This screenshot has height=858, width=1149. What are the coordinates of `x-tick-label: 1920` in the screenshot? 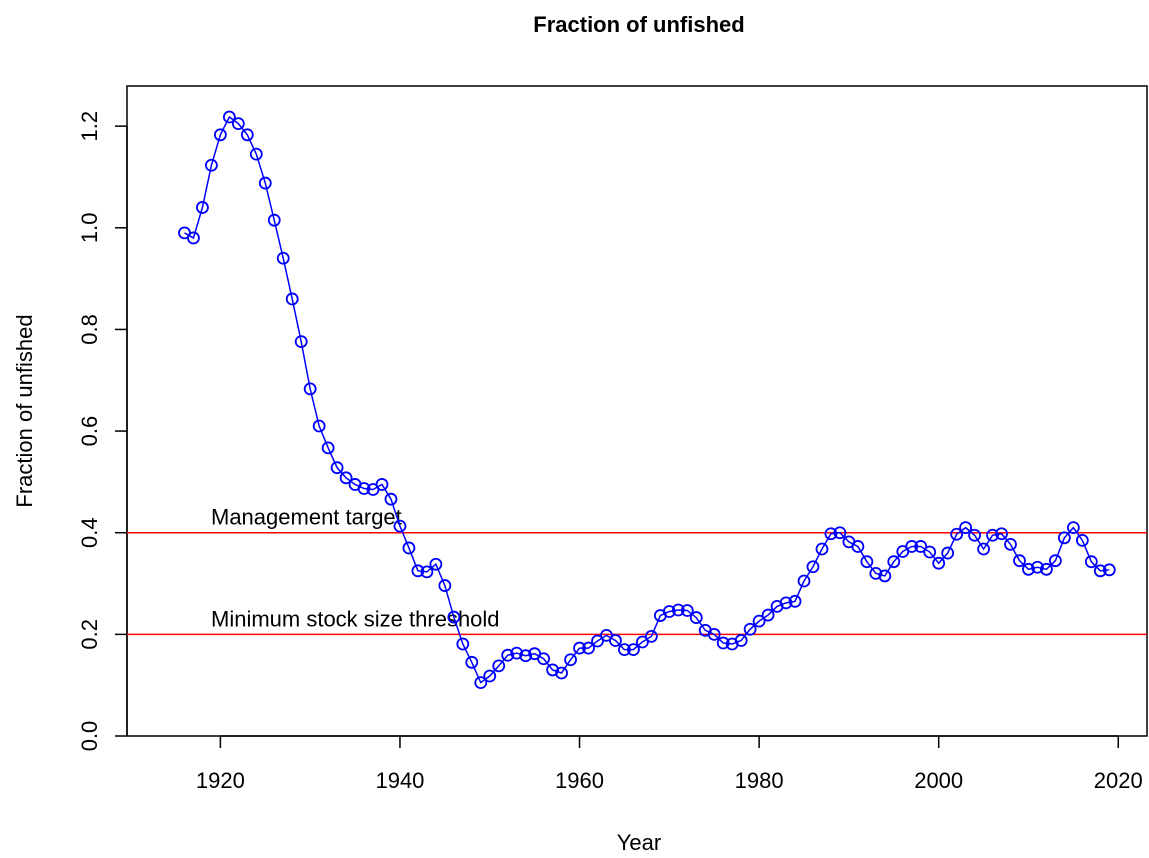 It's located at (220, 780).